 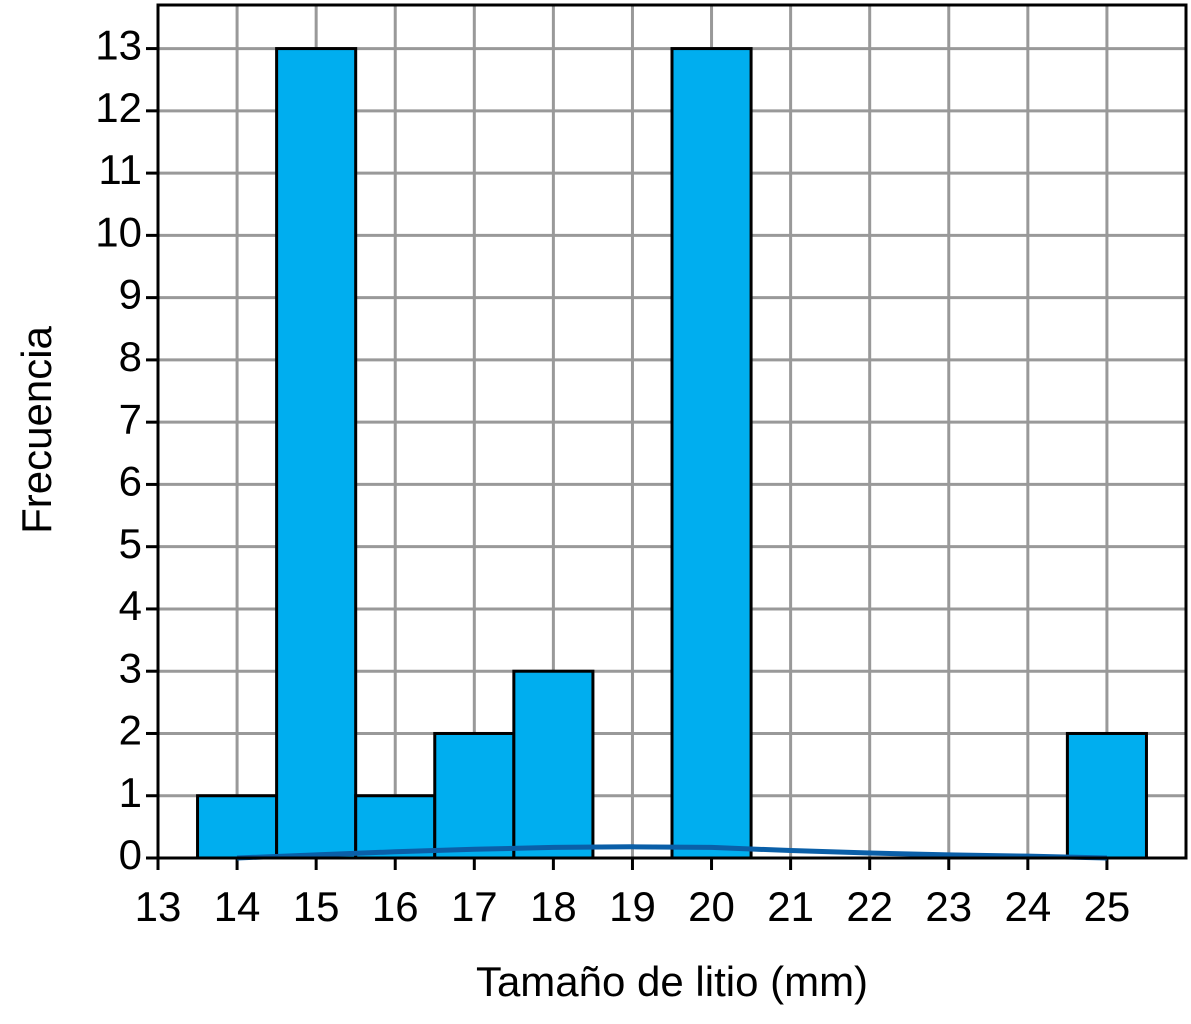 What do you see at coordinates (671, 852) in the screenshot?
I see `curve` at bounding box center [671, 852].